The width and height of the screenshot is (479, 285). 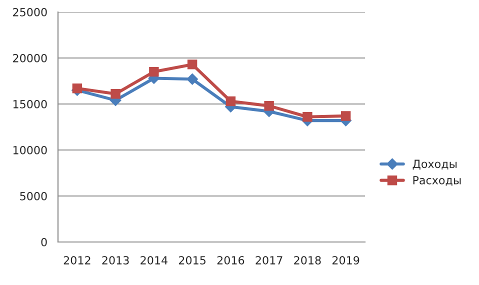 What do you see at coordinates (44, 242) in the screenshot?
I see `y-tick-label: 0` at bounding box center [44, 242].